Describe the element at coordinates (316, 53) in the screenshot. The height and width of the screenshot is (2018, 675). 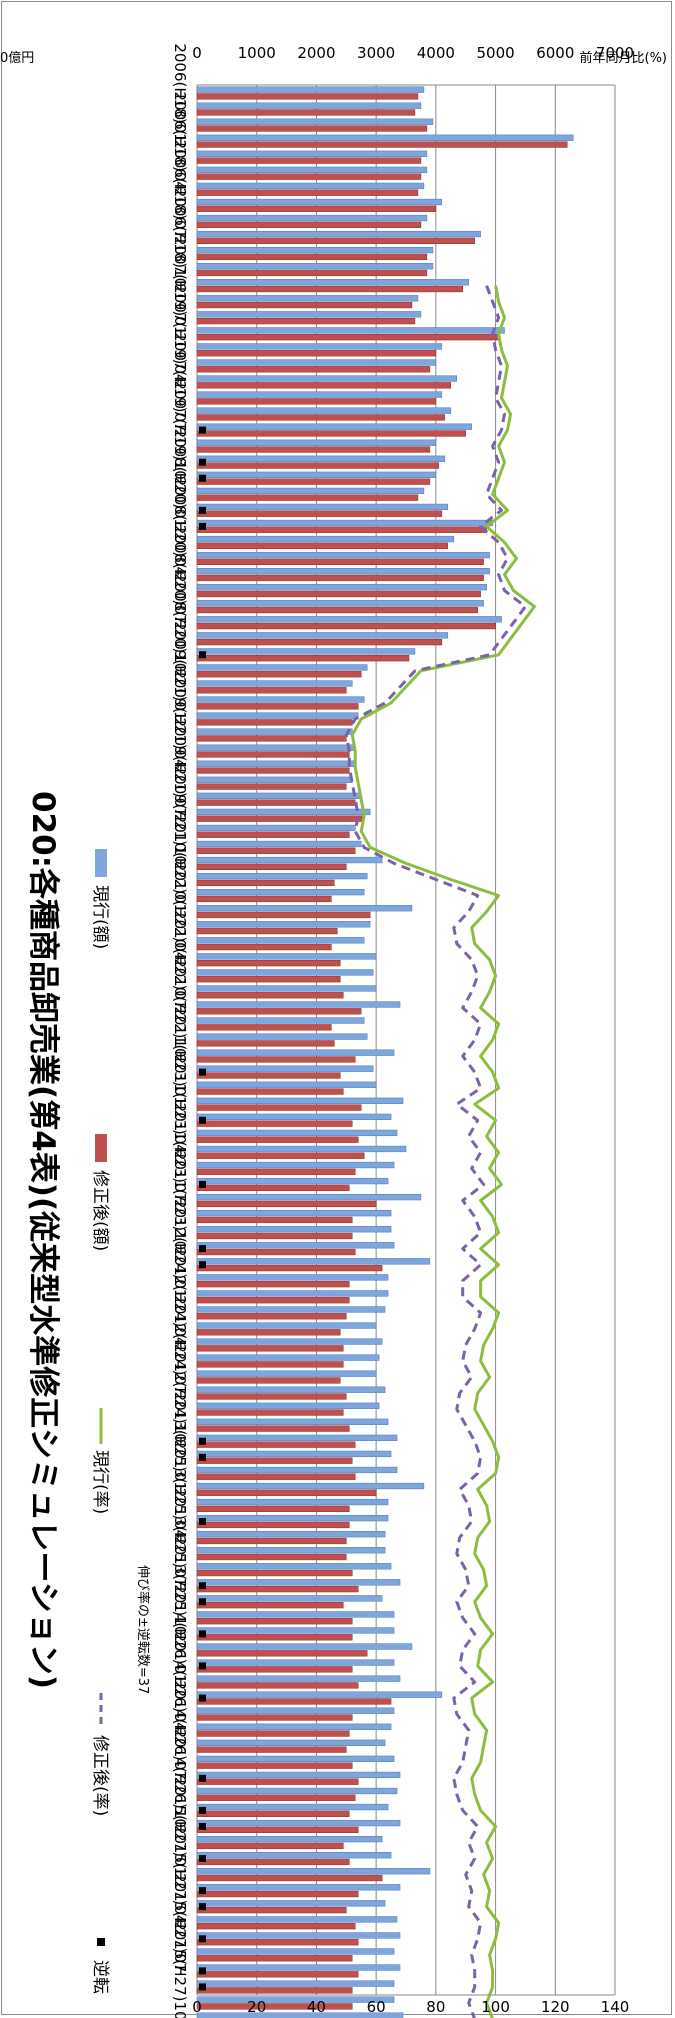
I see `left-tick-label: 2000` at that location.